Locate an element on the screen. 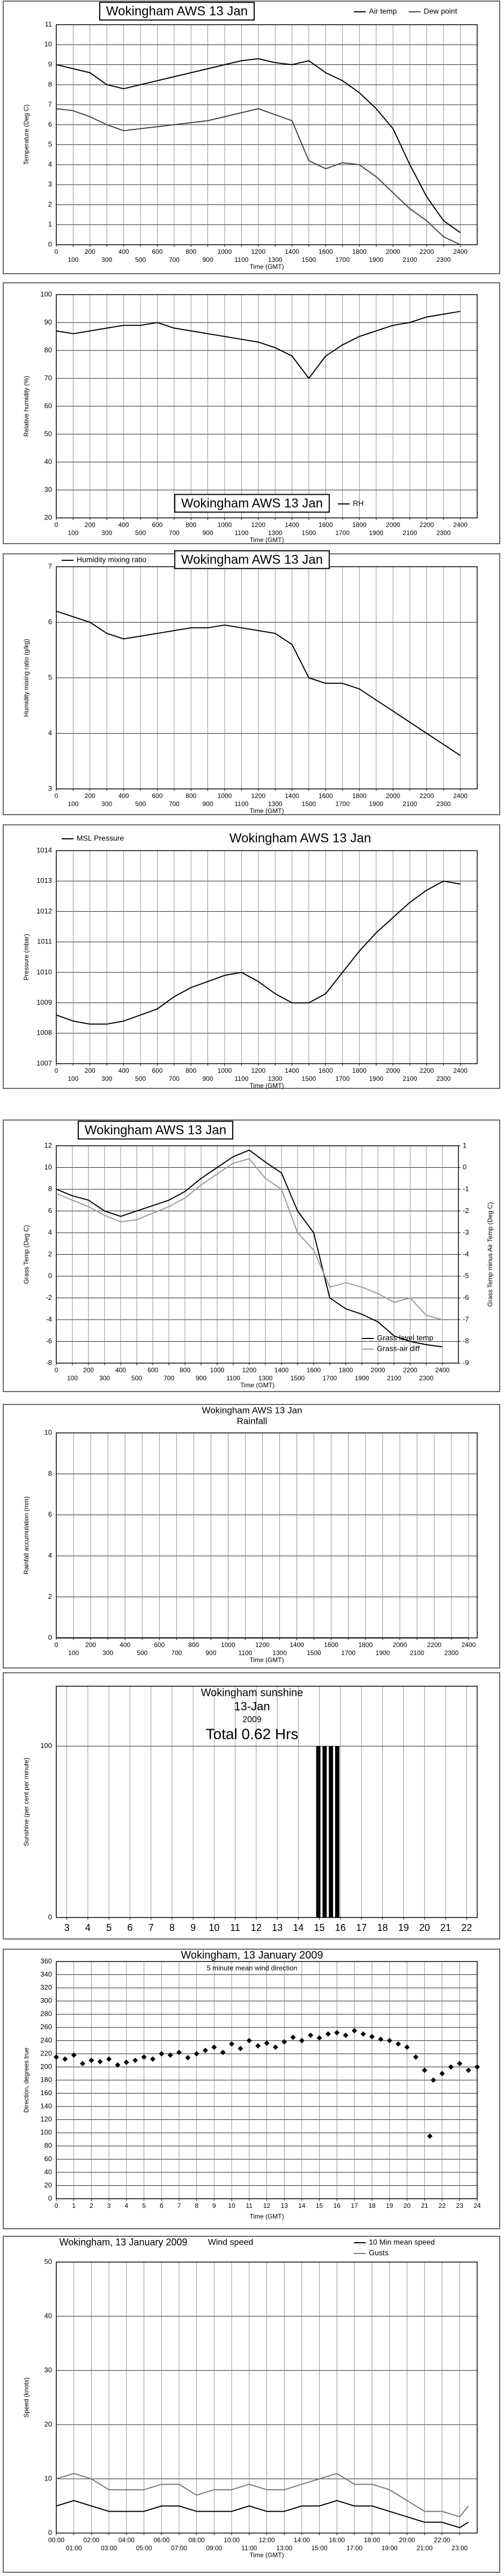 This screenshot has width=504, height=2576. chart-subtitle: 13-Jan is located at coordinates (252, 1706).